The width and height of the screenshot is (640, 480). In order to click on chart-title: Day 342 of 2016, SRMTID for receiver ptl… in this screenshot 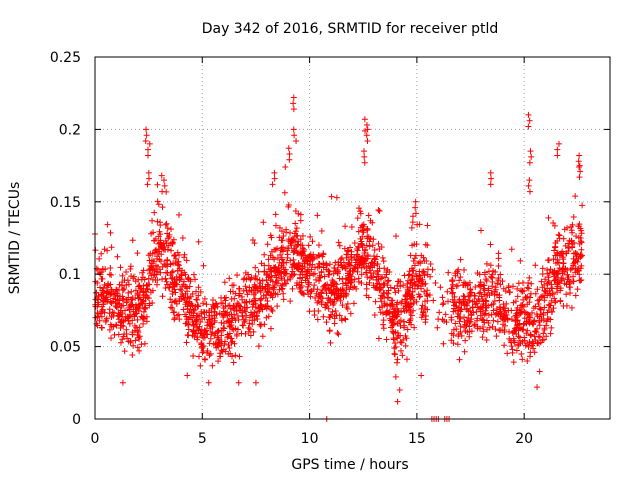, I will do `click(350, 29)`.